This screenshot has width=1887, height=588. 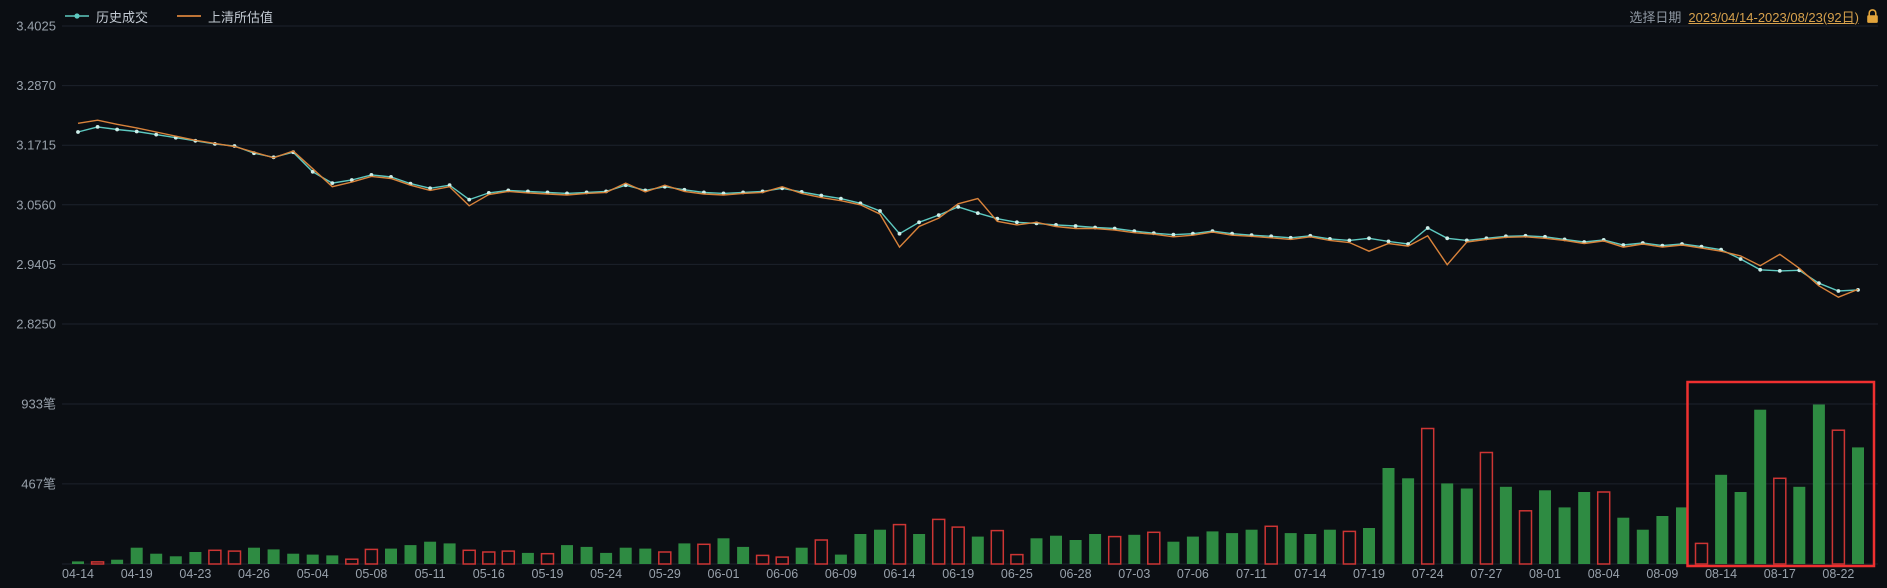 I want to click on legend-item-valuation: 上清所估值, so click(x=224, y=16).